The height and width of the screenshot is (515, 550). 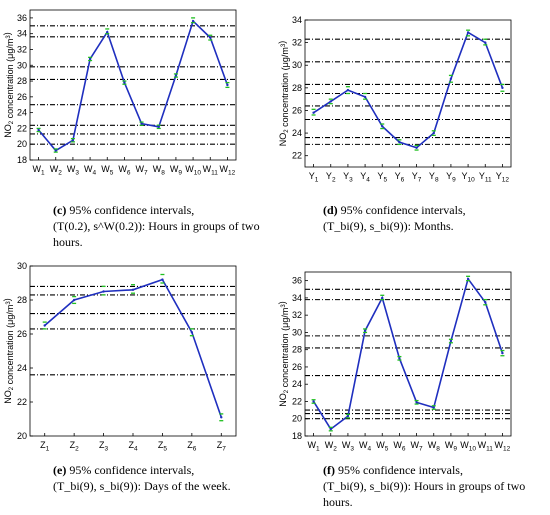 What do you see at coordinates (22, 128) in the screenshot?
I see `chart-c-ytick-label-2: 22` at bounding box center [22, 128].